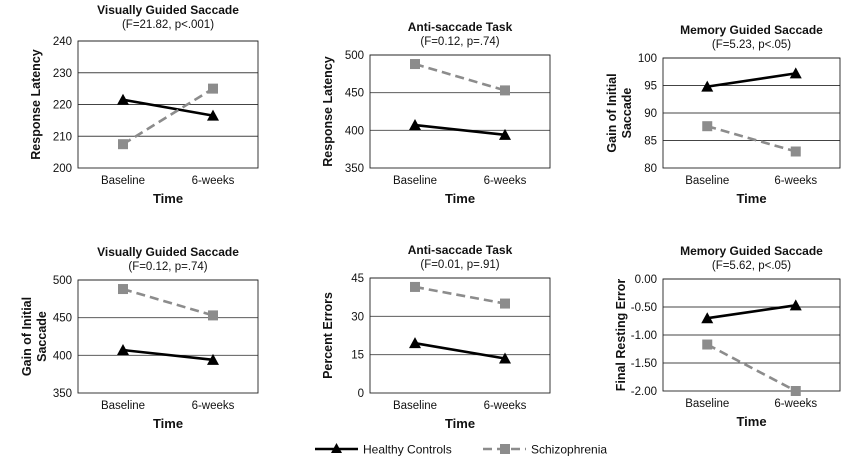 This screenshot has width=865, height=460. I want to click on y-tick-label: 100, so click(647, 59).